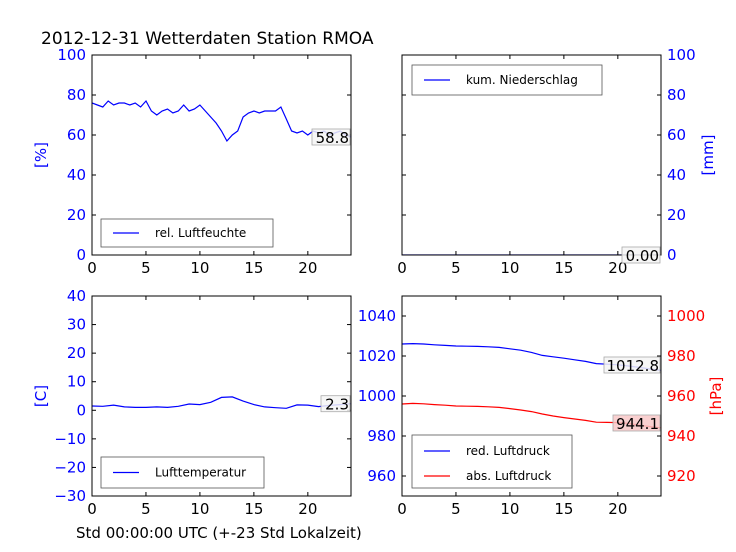 The image size is (736, 552). I want to click on y-right-tick-label: 960, so click(681, 396).